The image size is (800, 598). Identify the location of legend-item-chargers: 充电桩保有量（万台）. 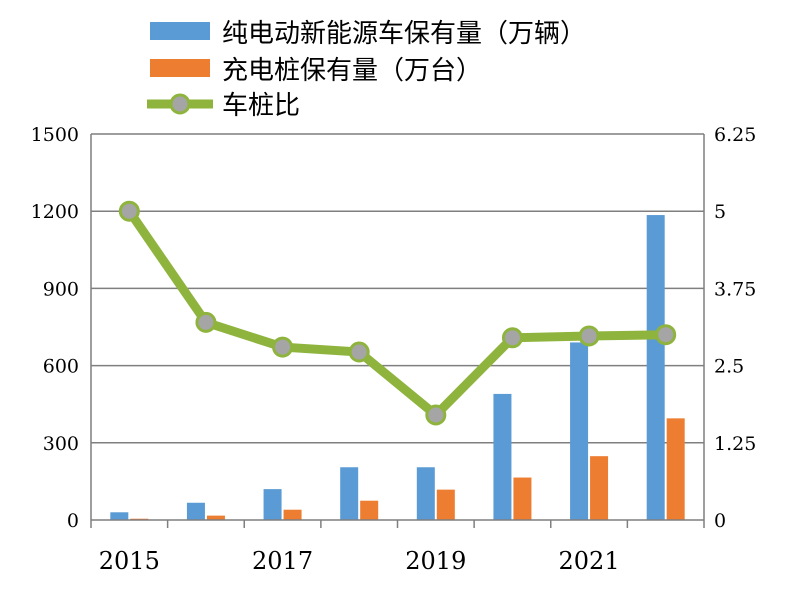
(316, 71).